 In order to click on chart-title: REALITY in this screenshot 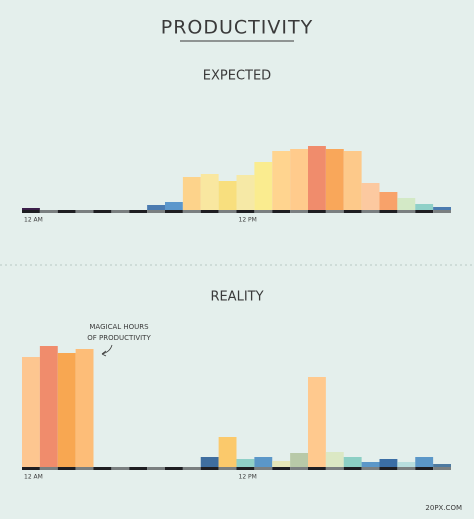, I will do `click(236, 297)`.